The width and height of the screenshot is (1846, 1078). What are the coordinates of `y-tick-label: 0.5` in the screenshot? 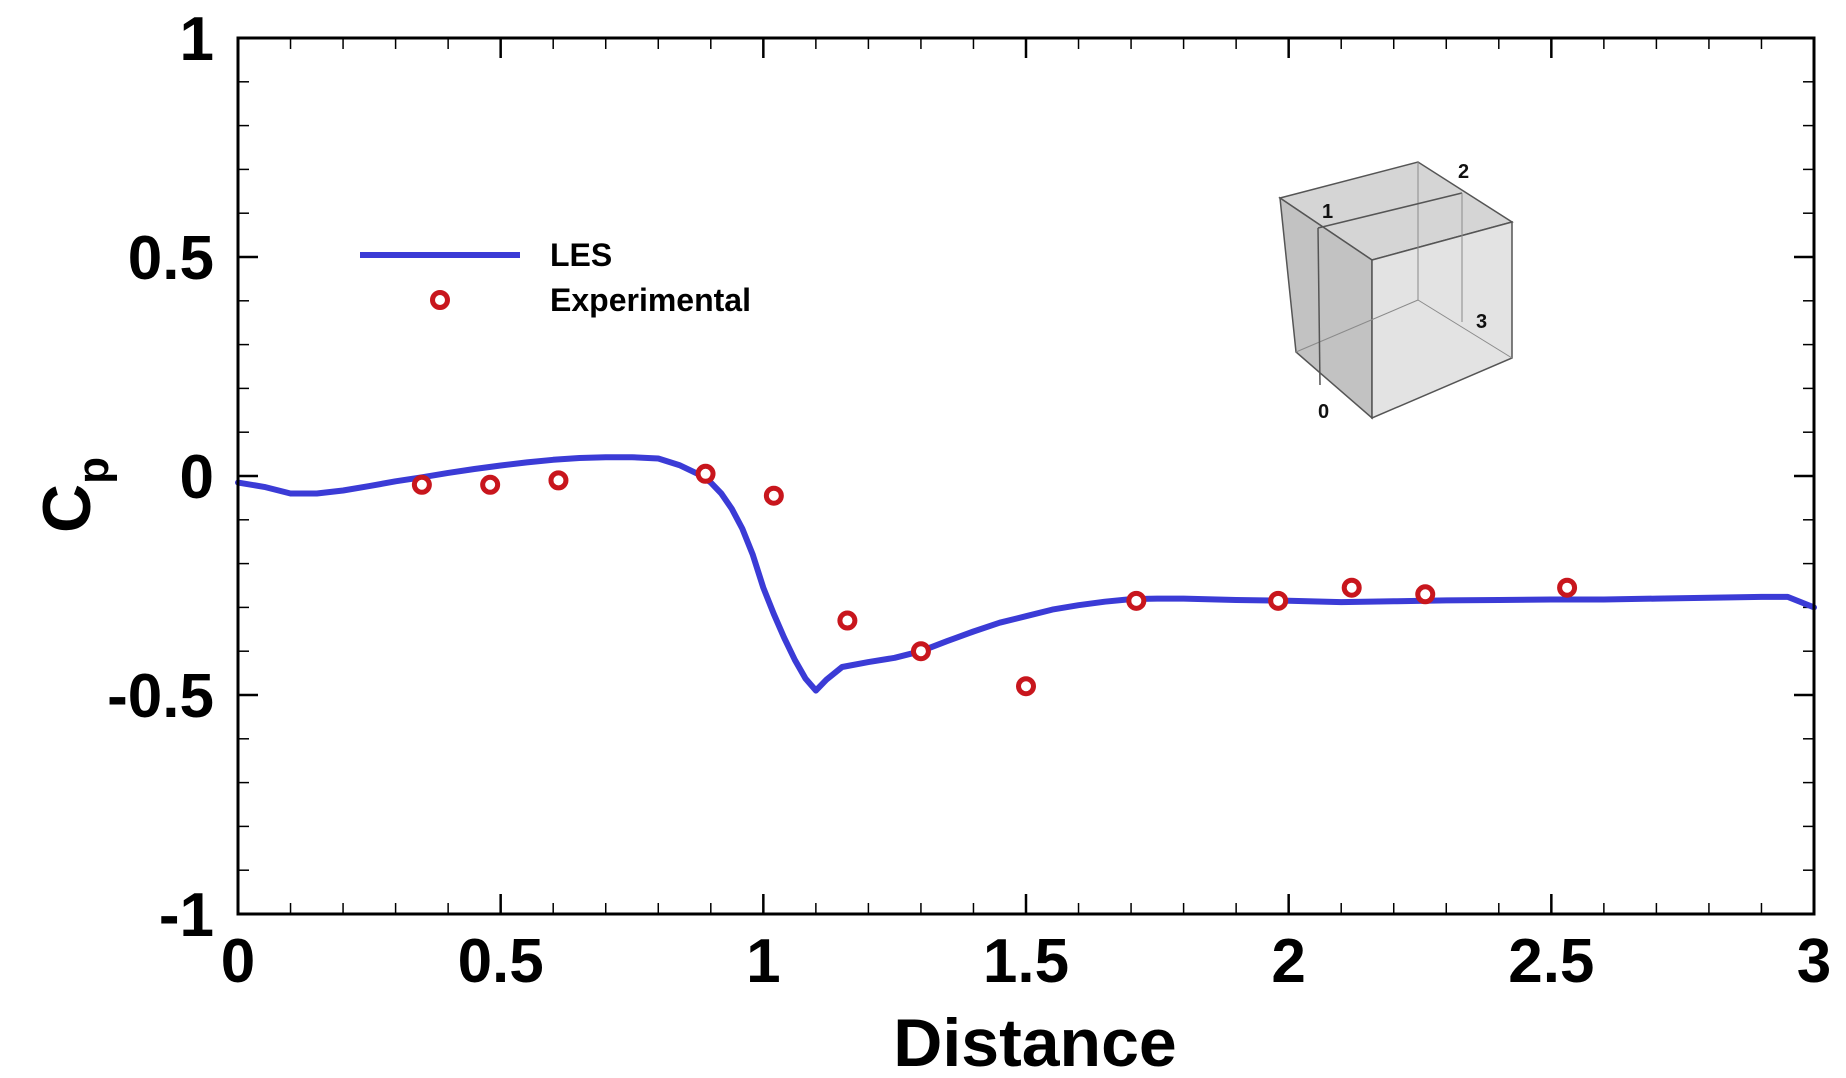 It's located at (171, 258).